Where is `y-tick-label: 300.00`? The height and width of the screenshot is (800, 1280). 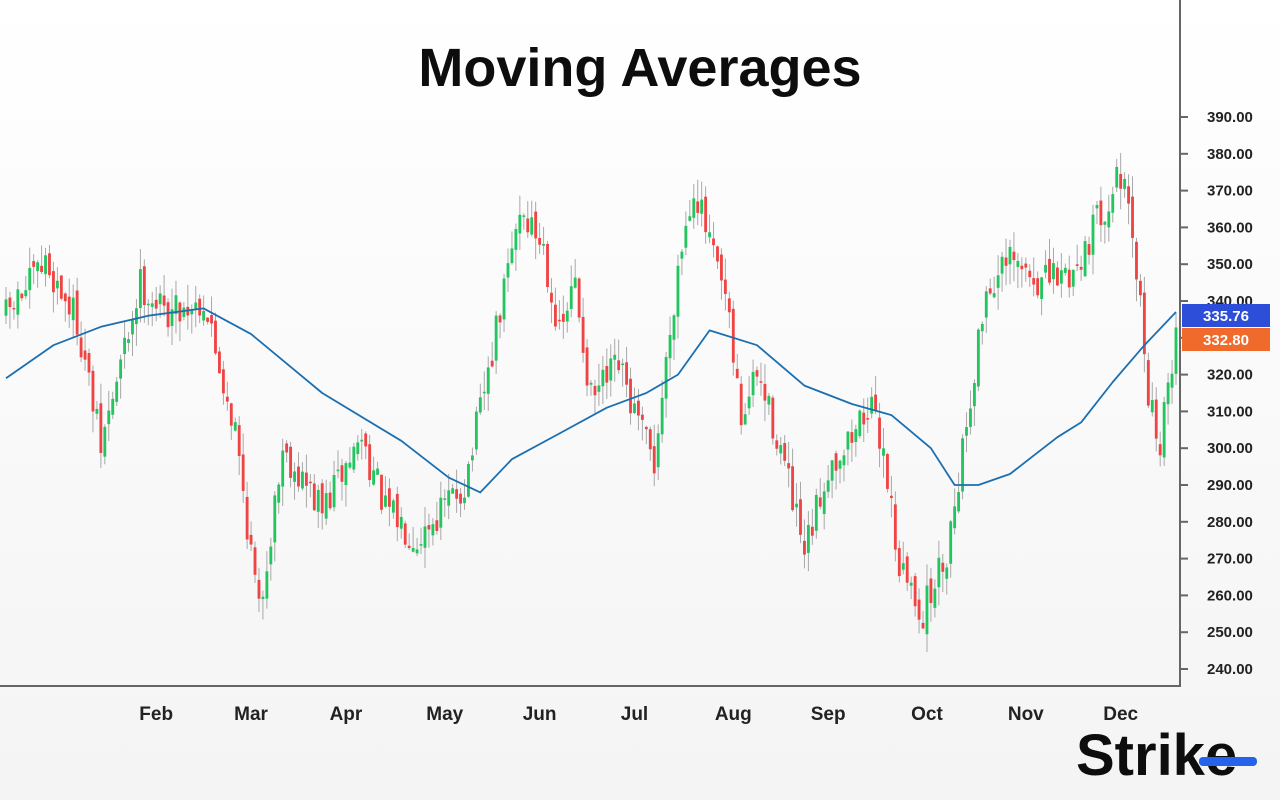
y-tick-label: 300.00 is located at coordinates (1230, 448).